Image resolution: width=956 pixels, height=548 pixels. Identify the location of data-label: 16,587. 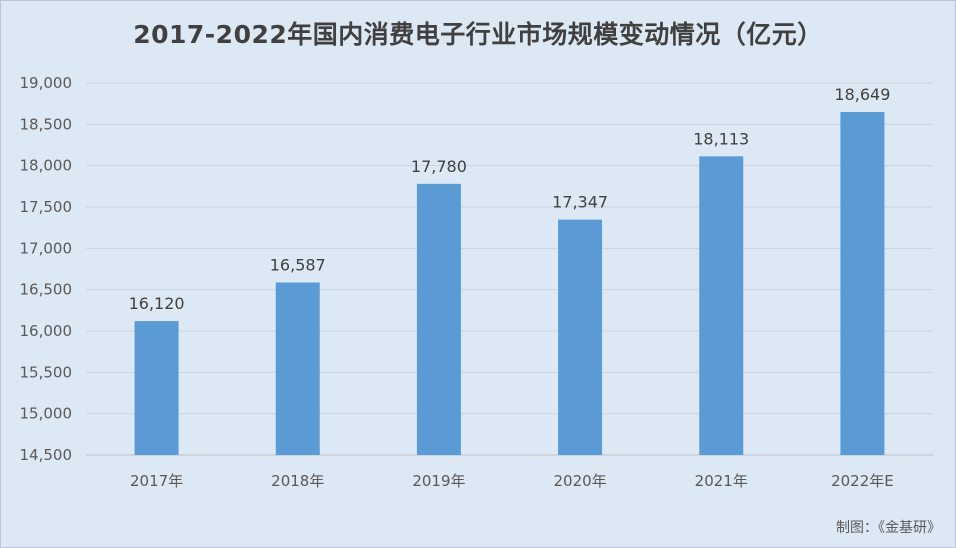
(298, 264).